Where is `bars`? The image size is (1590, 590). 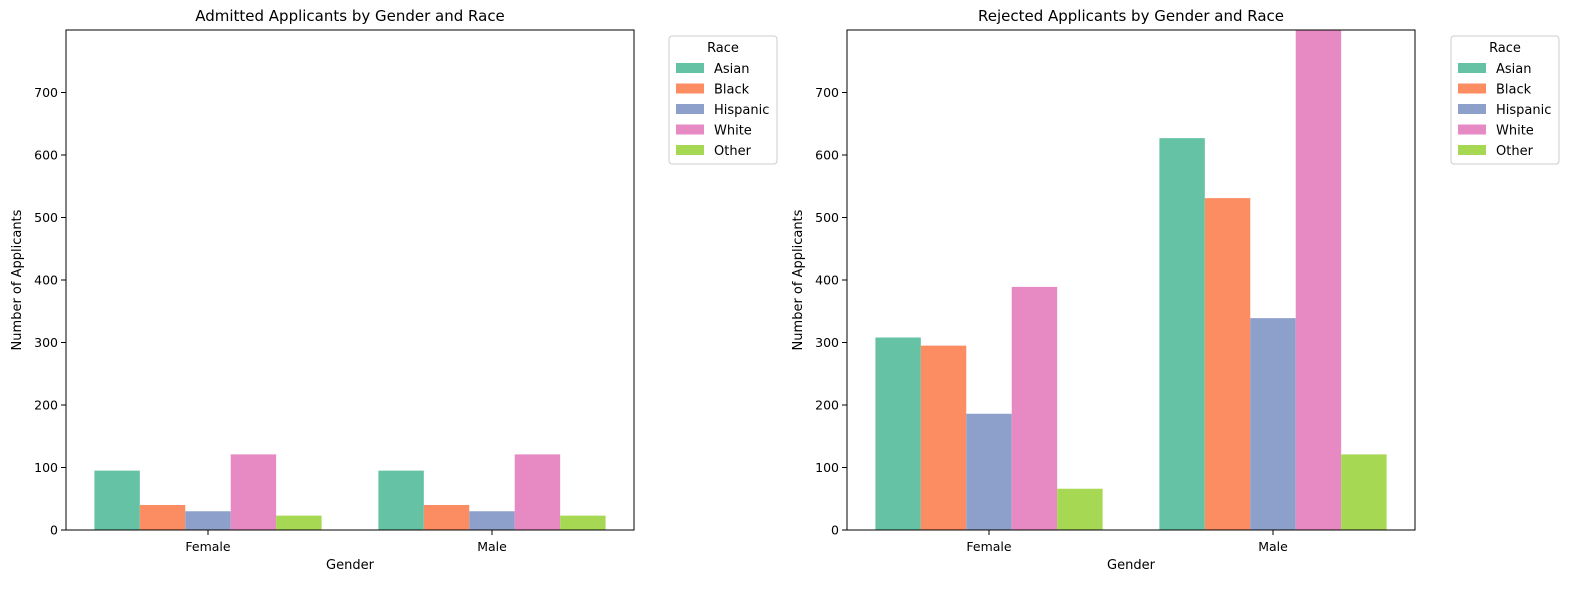 bars is located at coordinates (350, 492).